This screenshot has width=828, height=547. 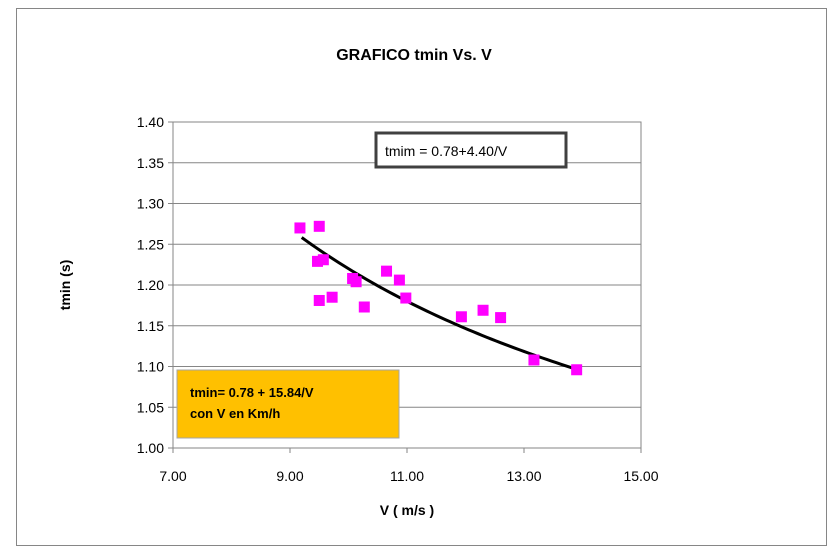 I want to click on equation-box-frame, so click(x=471, y=150).